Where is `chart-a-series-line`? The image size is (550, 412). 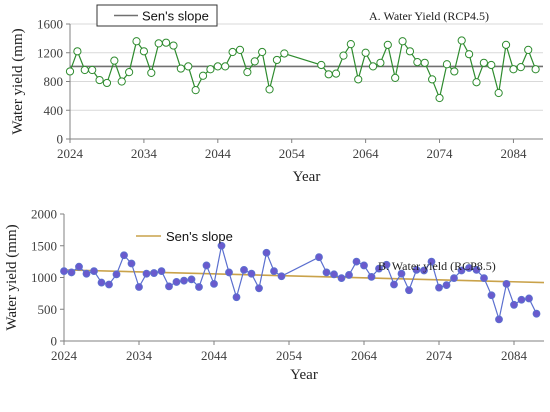 chart-a-series-line is located at coordinates (303, 69).